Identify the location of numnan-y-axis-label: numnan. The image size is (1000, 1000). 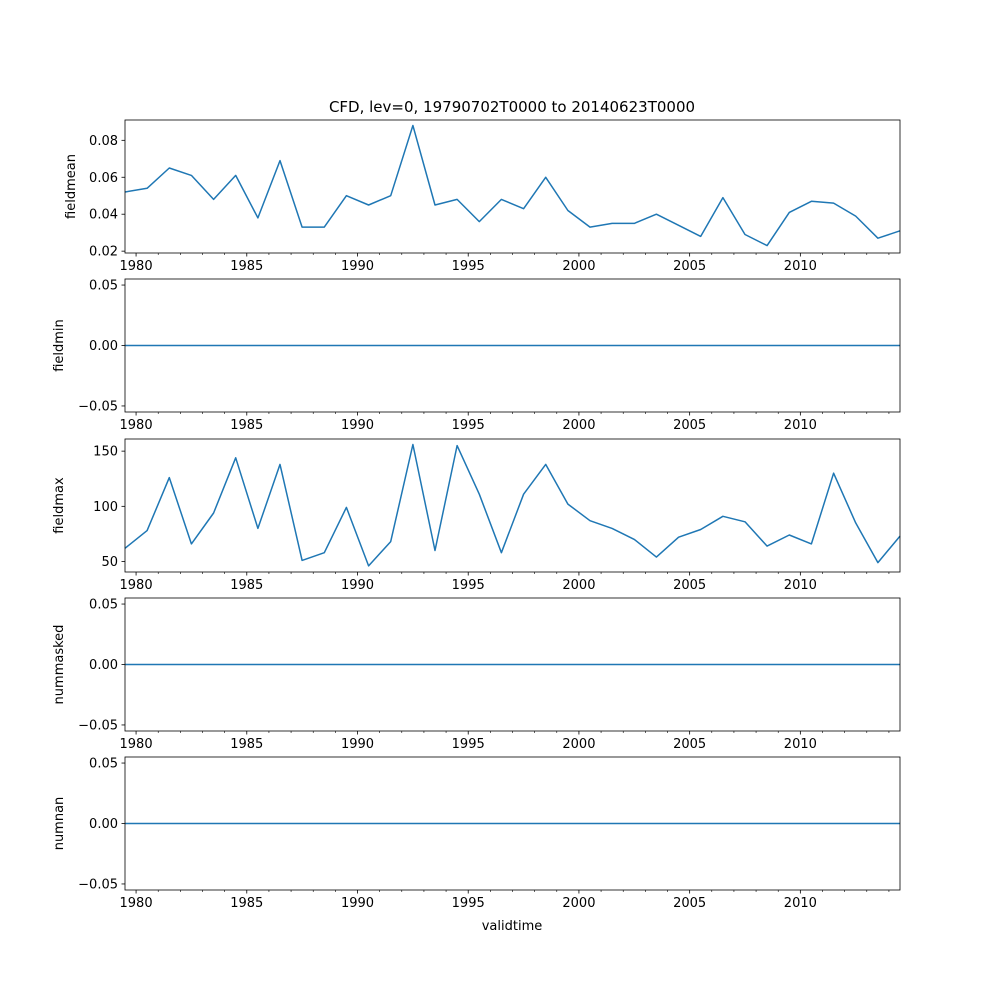
(59, 824).